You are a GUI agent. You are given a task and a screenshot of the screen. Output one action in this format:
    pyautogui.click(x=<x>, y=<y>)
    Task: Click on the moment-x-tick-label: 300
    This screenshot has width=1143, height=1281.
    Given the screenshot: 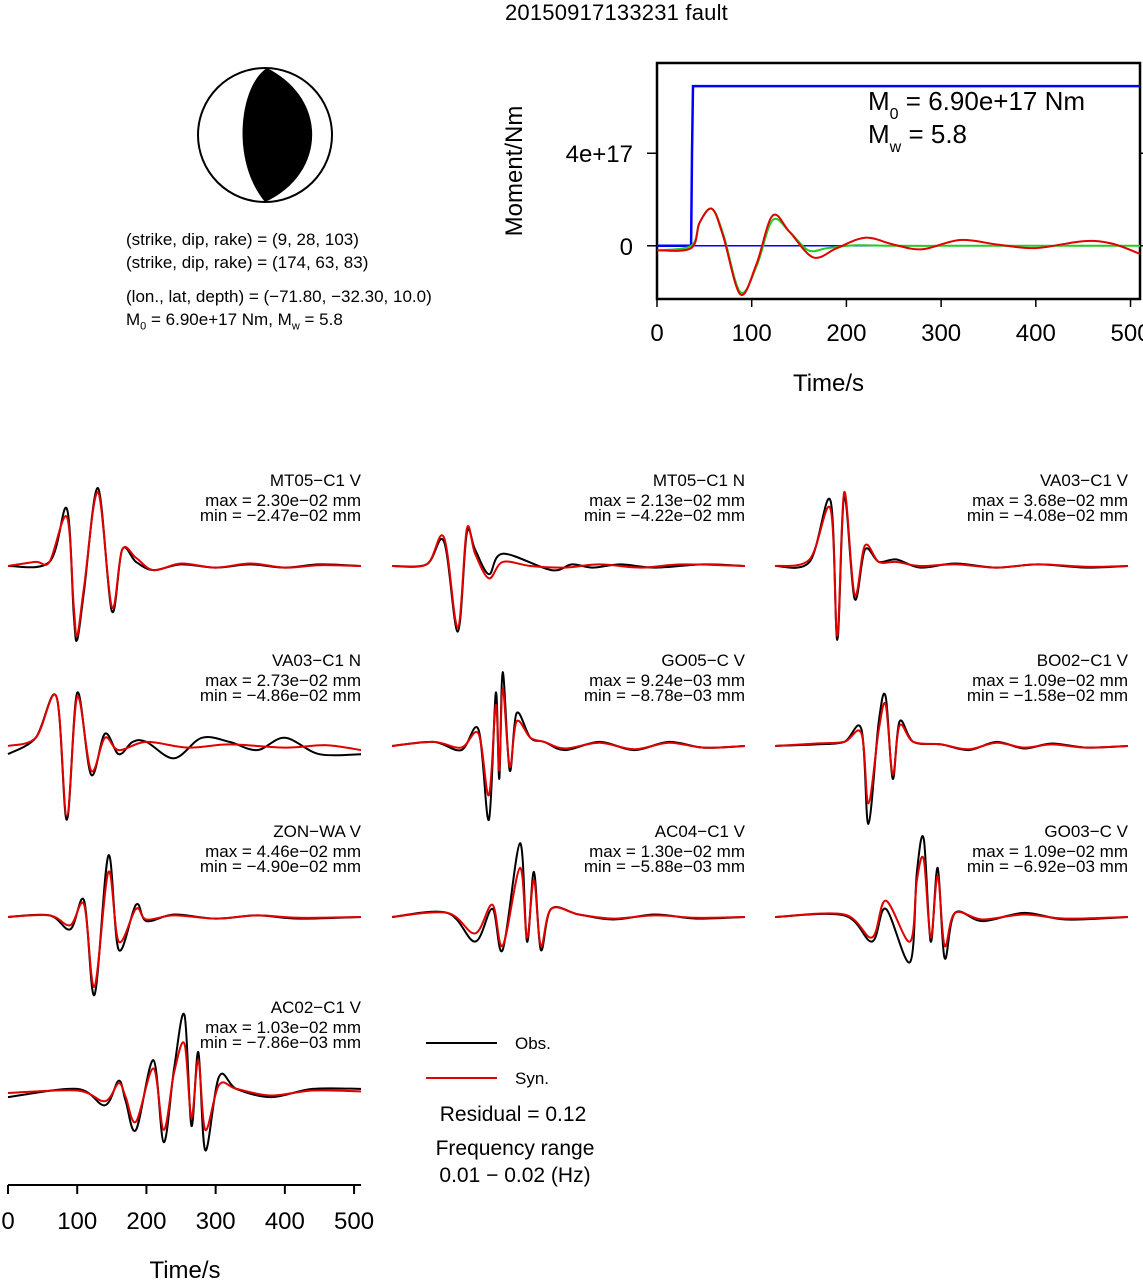 What is the action you would take?
    pyautogui.click(x=941, y=333)
    